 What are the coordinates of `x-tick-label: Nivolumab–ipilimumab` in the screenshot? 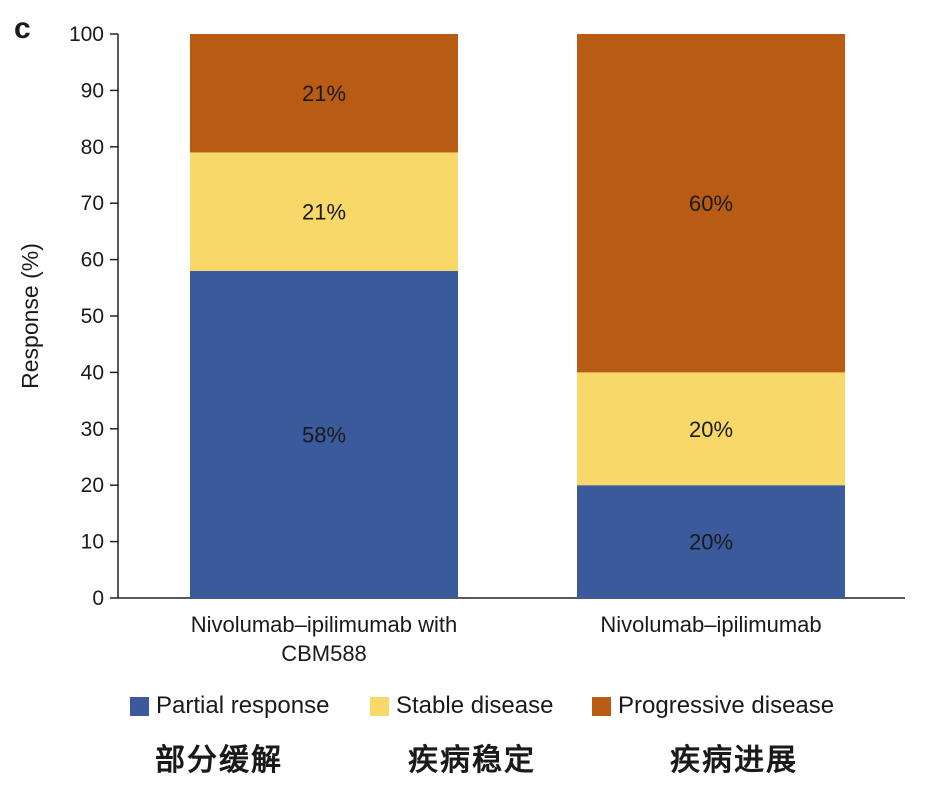 It's located at (710, 624).